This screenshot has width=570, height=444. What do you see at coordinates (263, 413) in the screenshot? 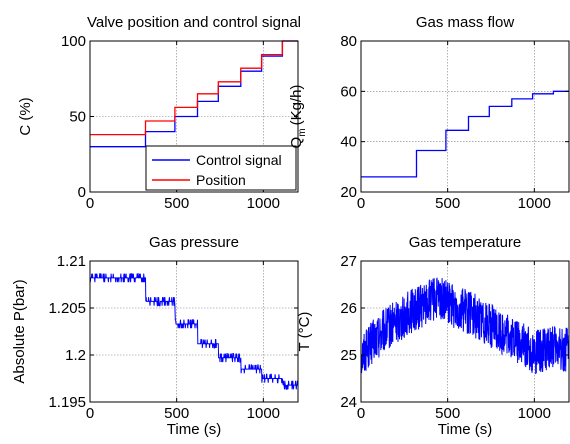
I see `panel2-x-tick-label: 1000` at bounding box center [263, 413].